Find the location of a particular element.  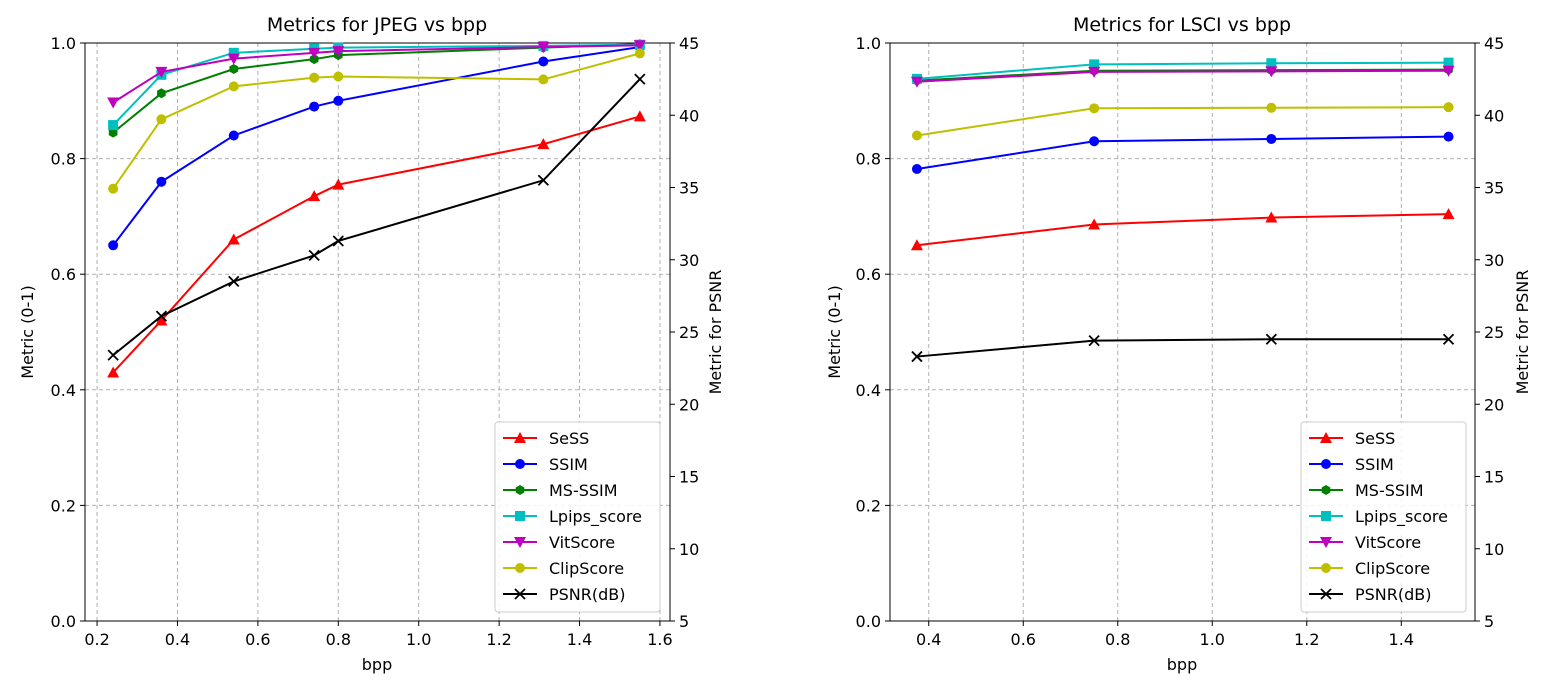

x-axis-ticks: 0.2 0.4 0.6 0.8 1.0 1.2 1.4 1.6 is located at coordinates (378, 635).